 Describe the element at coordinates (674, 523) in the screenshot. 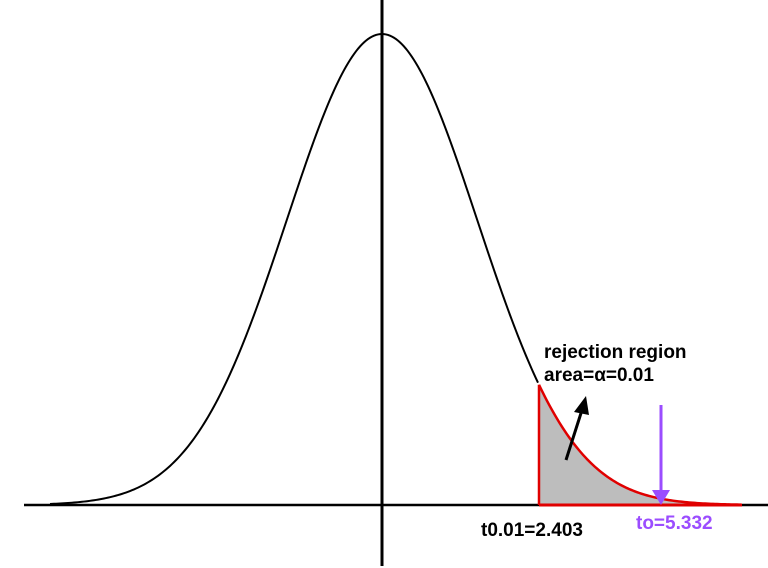

I see `test-statistic-label: to=5.332` at that location.